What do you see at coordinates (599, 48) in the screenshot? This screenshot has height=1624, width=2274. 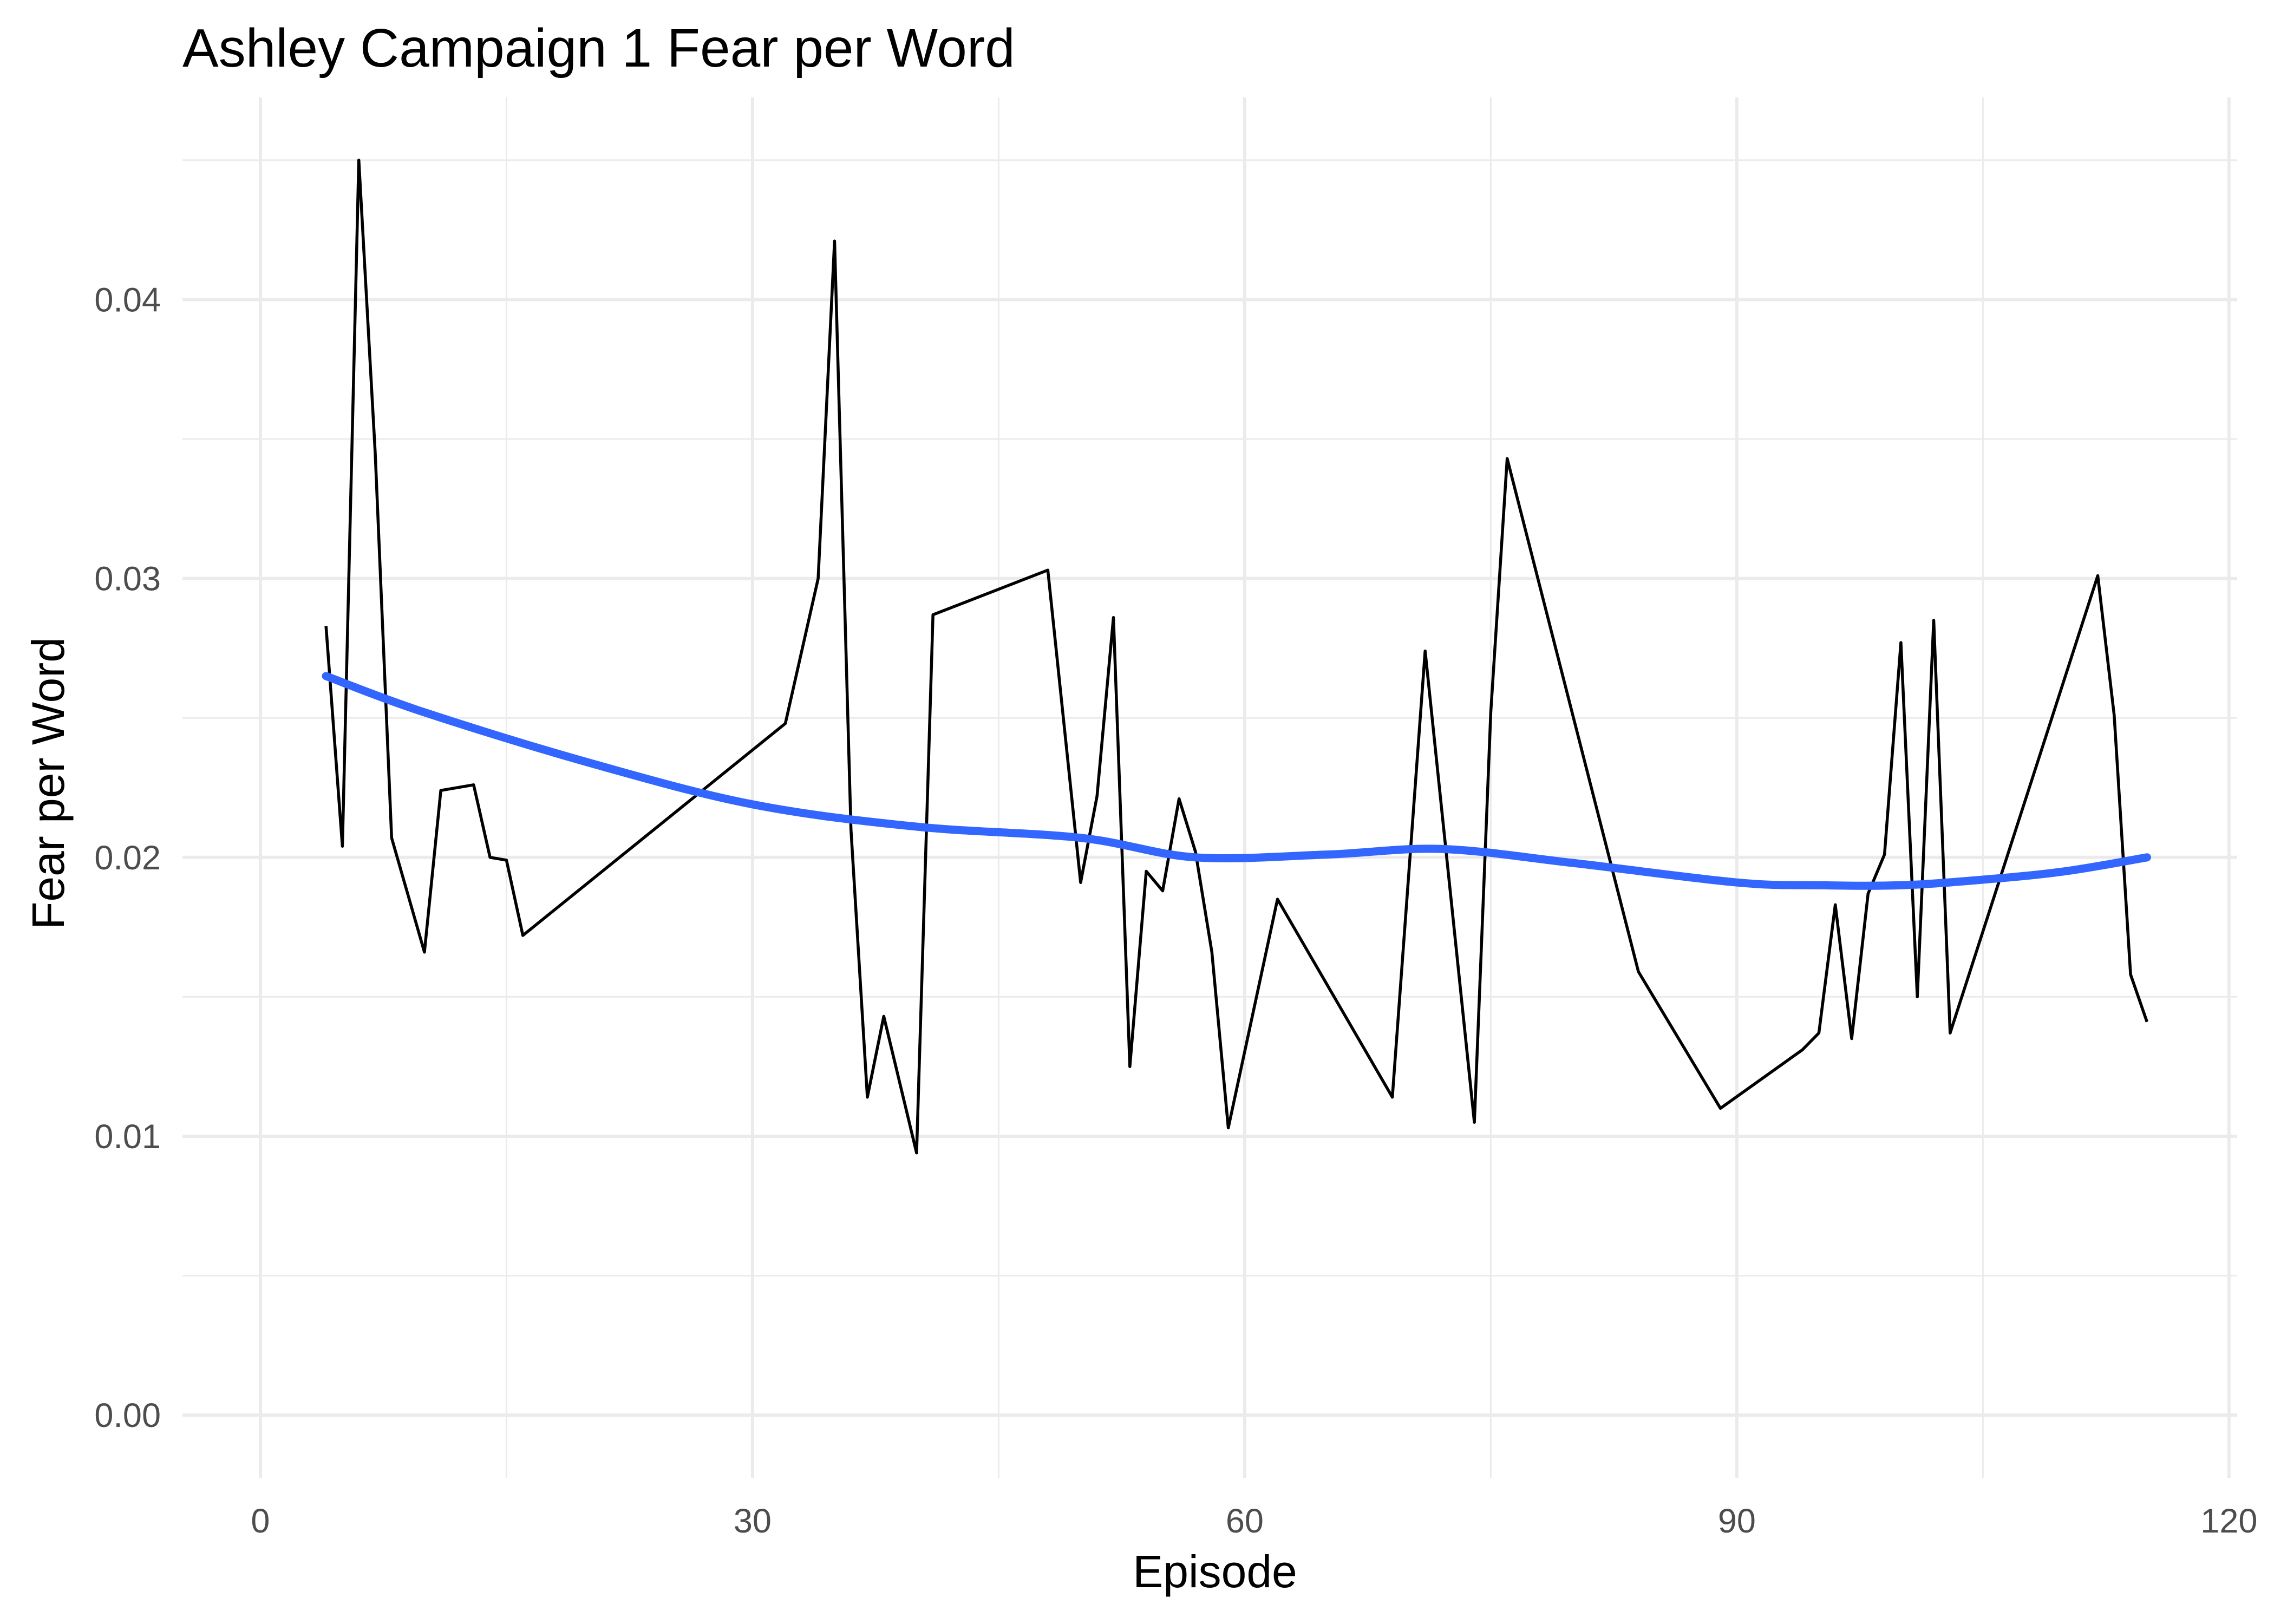 I see `chart-title: Ashley Campaign 1 Fear per Word` at bounding box center [599, 48].